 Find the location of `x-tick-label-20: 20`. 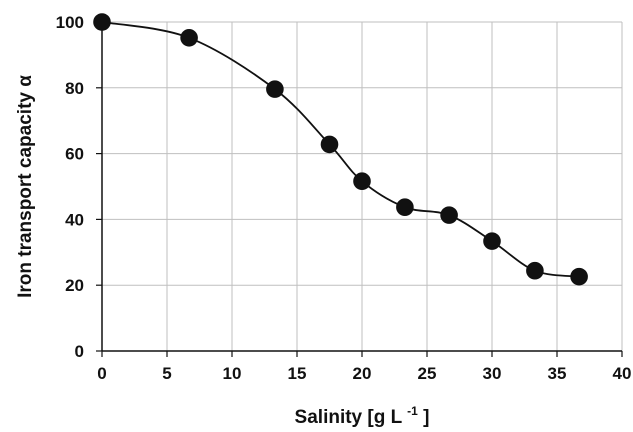

x-tick-label-20: 20 is located at coordinates (362, 373).